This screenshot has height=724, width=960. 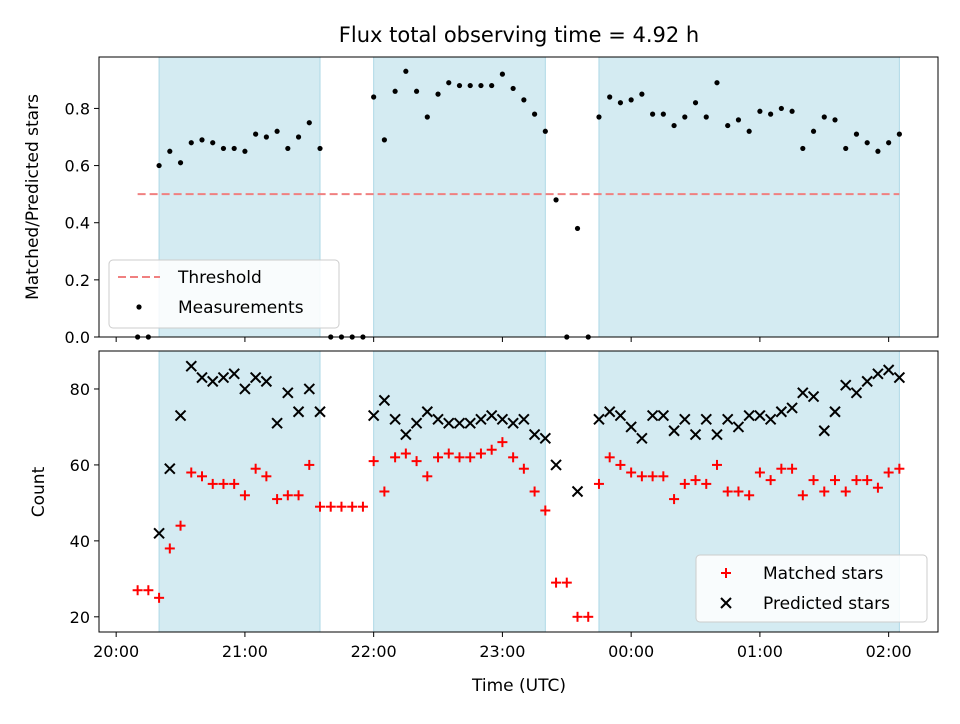 What do you see at coordinates (374, 651) in the screenshot?
I see `x-tick-label: 22:00` at bounding box center [374, 651].